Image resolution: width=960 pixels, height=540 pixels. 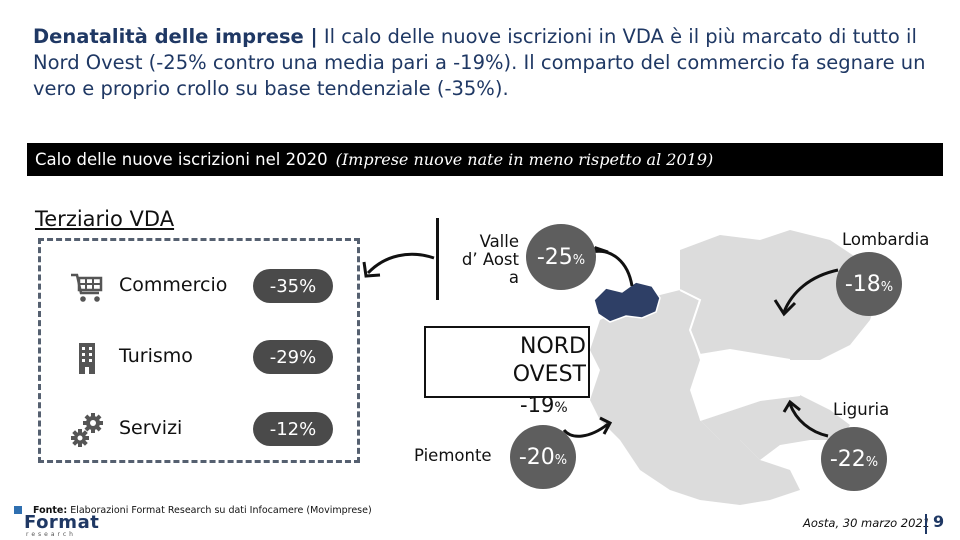 I want to click on nordovest-box, so click(x=507, y=362).